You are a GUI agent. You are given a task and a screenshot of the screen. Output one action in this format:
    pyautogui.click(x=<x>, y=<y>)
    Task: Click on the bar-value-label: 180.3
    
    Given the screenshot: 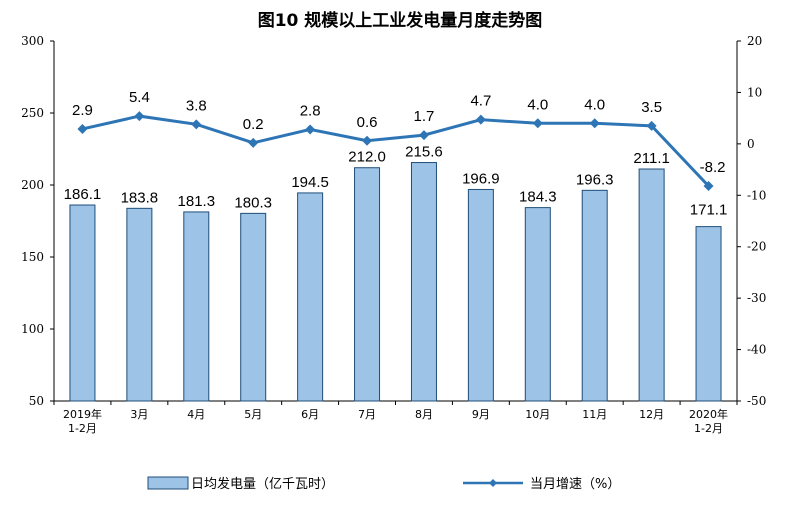 What is the action you would take?
    pyautogui.click(x=253, y=202)
    